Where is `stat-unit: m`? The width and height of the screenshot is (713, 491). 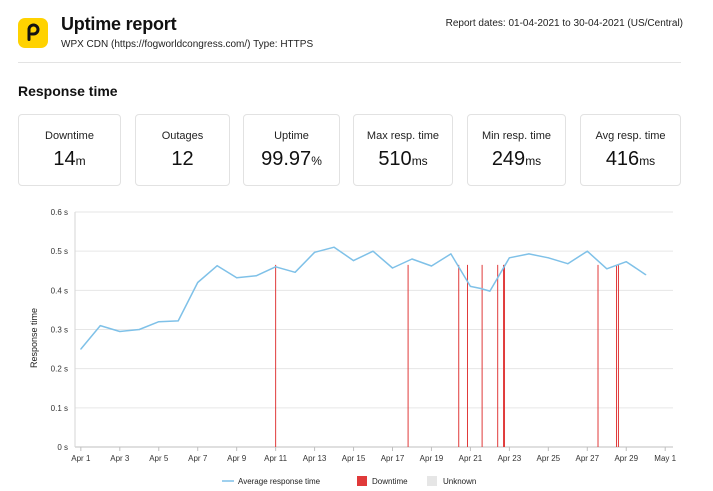
stat-unit: m is located at coordinates (80, 161).